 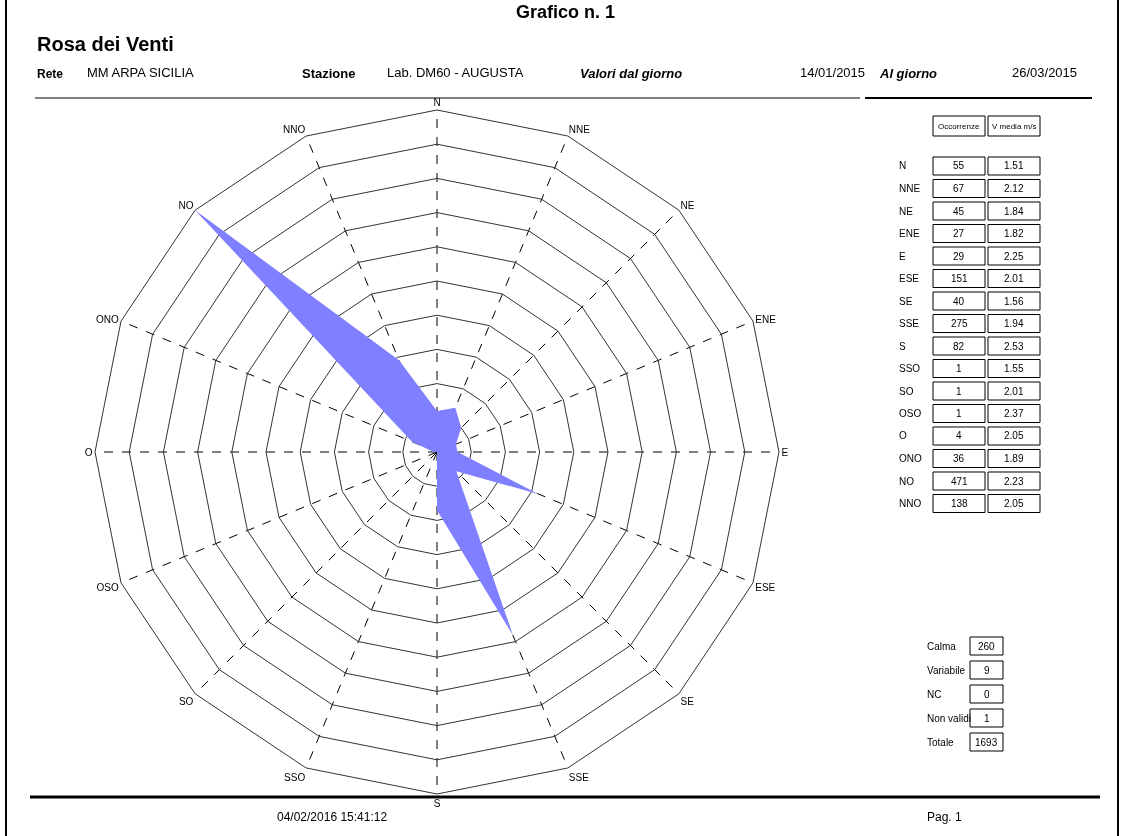 What do you see at coordinates (186, 206) in the screenshot?
I see `spoke-label: NO` at bounding box center [186, 206].